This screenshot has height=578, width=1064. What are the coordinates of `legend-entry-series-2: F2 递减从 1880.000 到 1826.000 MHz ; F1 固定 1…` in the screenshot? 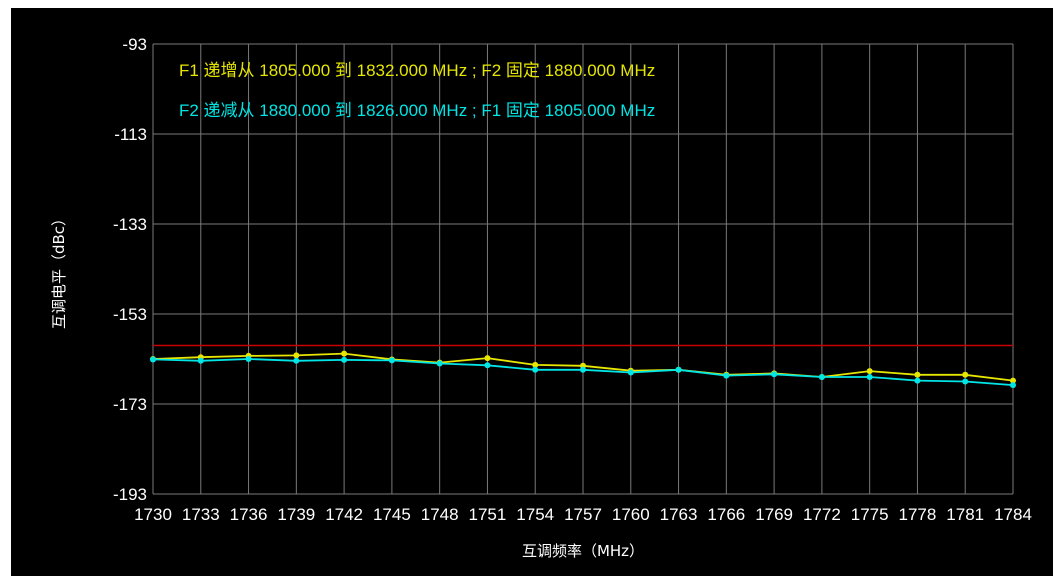 It's located at (417, 110).